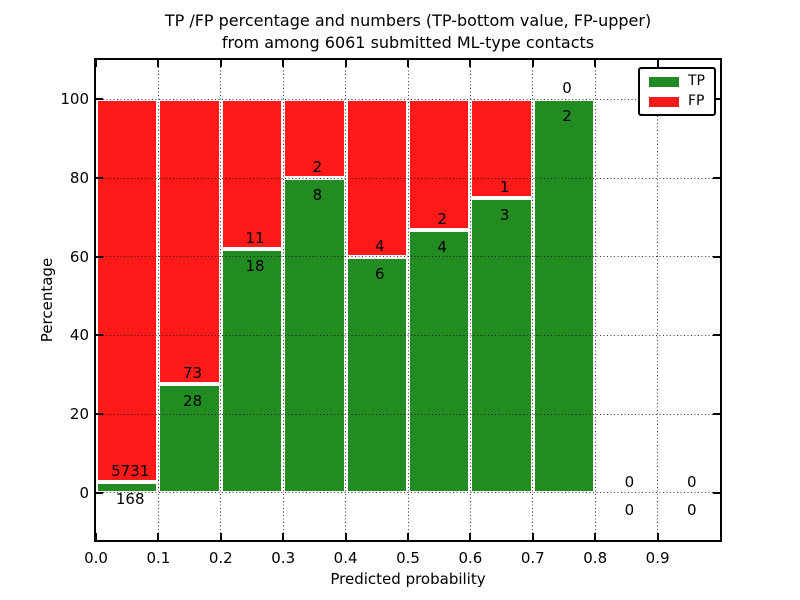 Image resolution: width=800 pixels, height=600 pixels. I want to click on tick-label-y-60: 60, so click(79, 256).